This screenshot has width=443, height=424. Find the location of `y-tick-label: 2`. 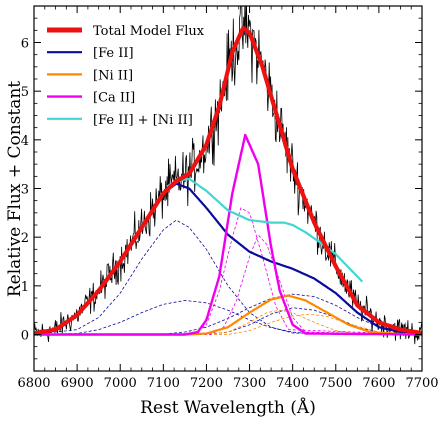

y-tick-label: 2 is located at coordinates (25, 238).